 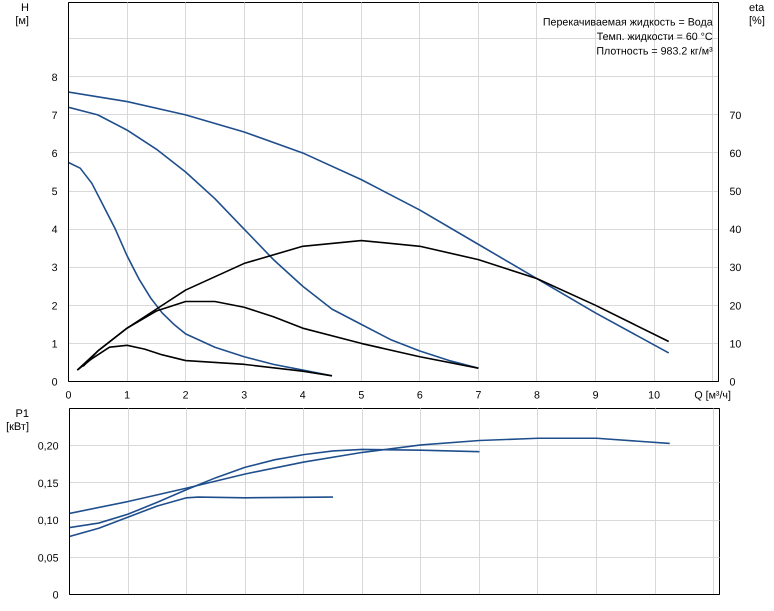 What do you see at coordinates (127, 396) in the screenshot?
I see `x-tick-label: 1` at bounding box center [127, 396].